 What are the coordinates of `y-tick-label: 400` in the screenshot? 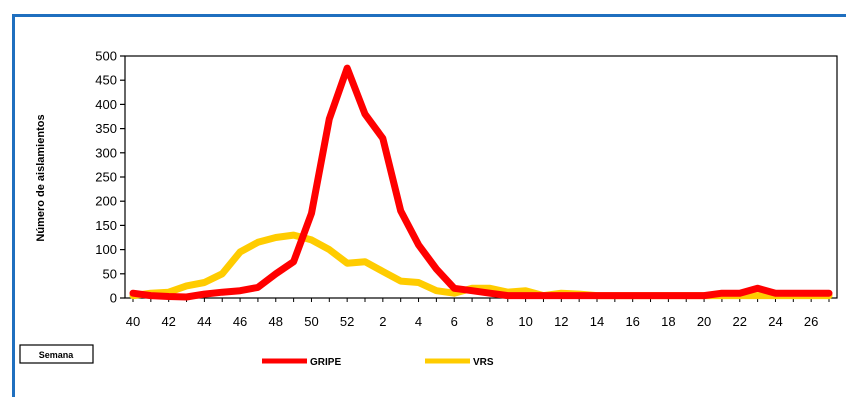 It's located at (106, 104).